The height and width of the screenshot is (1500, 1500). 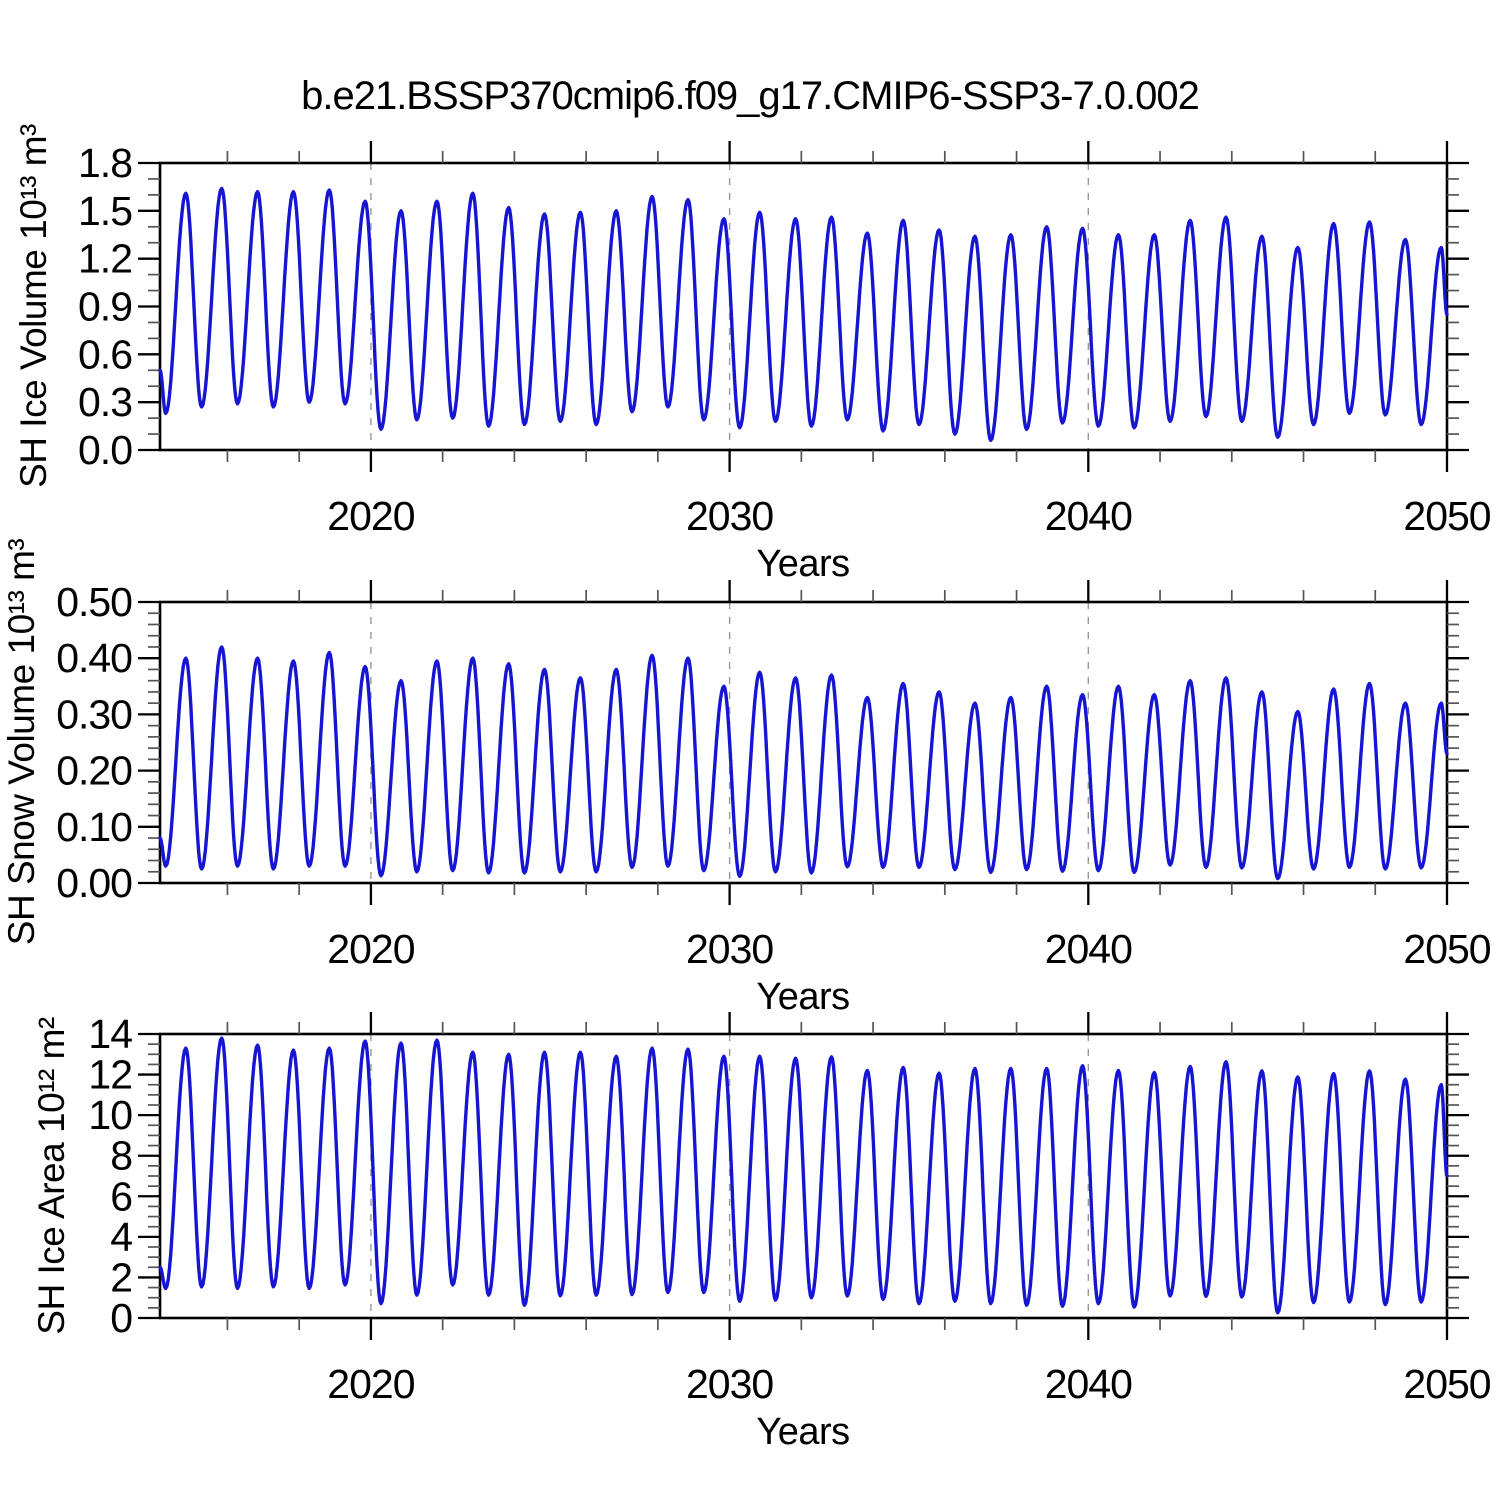 What do you see at coordinates (105, 211) in the screenshot?
I see `y-tick-label: 1.5` at bounding box center [105, 211].